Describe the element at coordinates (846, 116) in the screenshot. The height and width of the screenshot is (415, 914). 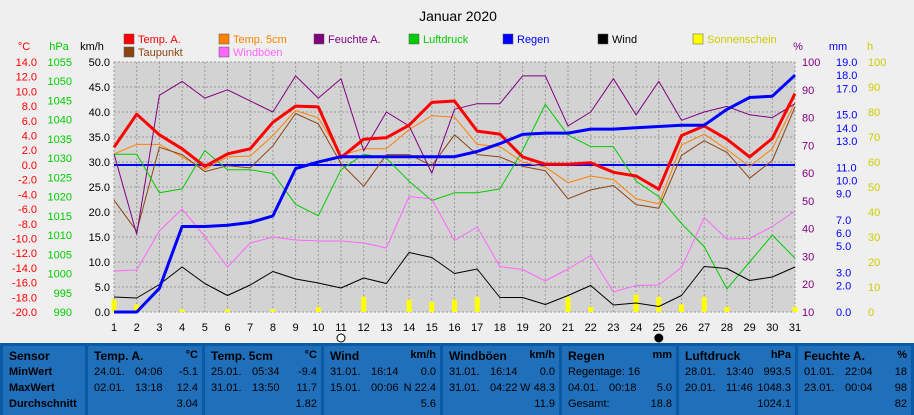
I see `rain-tick-label: 15.0` at that location.